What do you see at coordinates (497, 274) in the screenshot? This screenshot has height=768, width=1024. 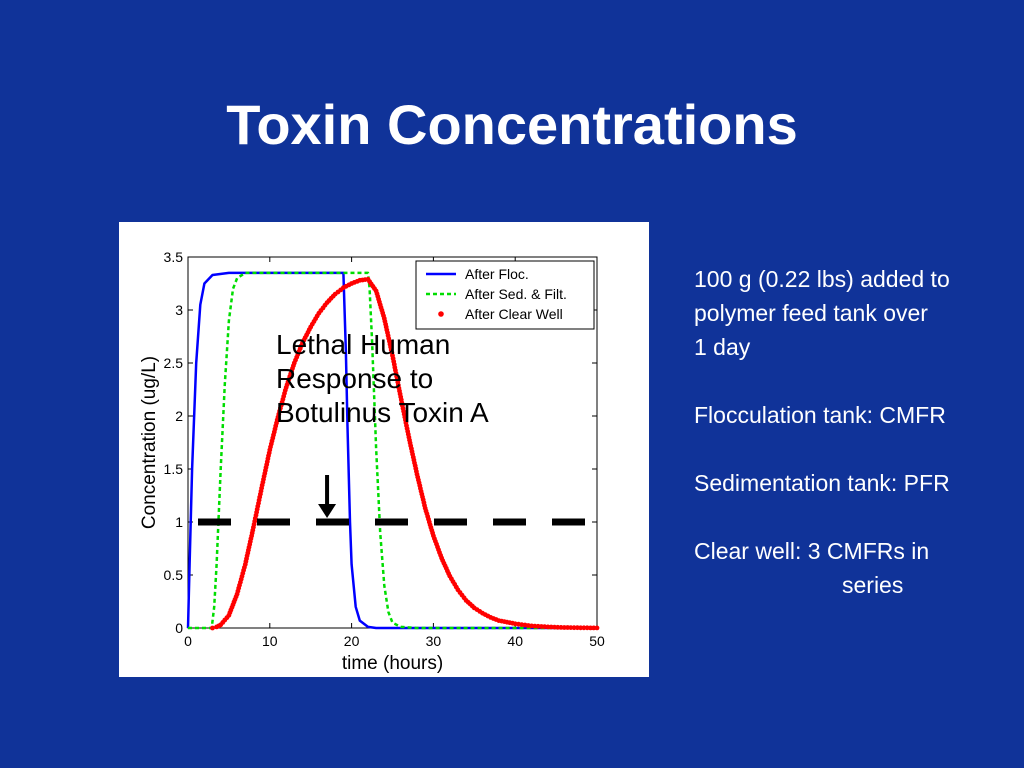 I see `legend-label: After Floc.` at bounding box center [497, 274].